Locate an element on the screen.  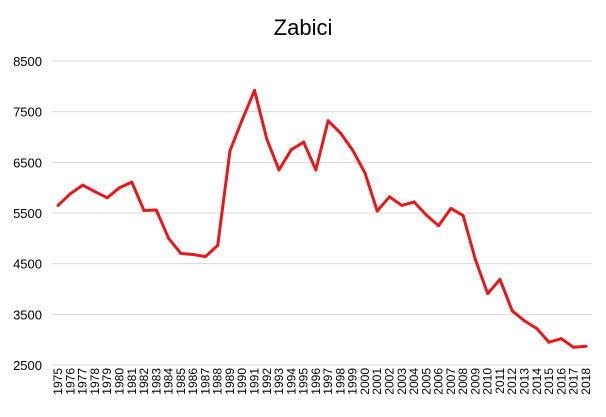
x-tick-label: 1983 is located at coordinates (156, 381).